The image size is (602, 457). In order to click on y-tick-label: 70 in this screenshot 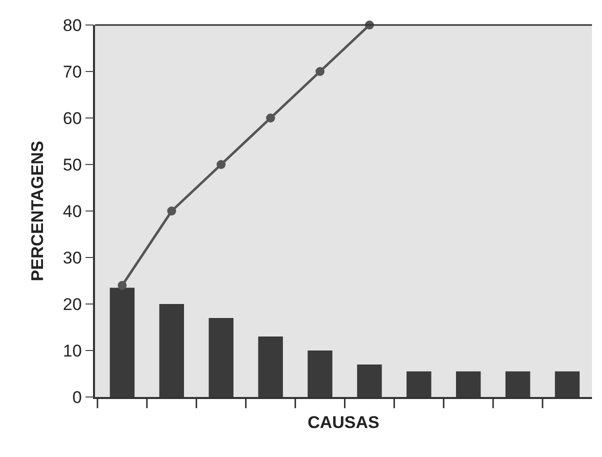, I will do `click(72, 72)`.